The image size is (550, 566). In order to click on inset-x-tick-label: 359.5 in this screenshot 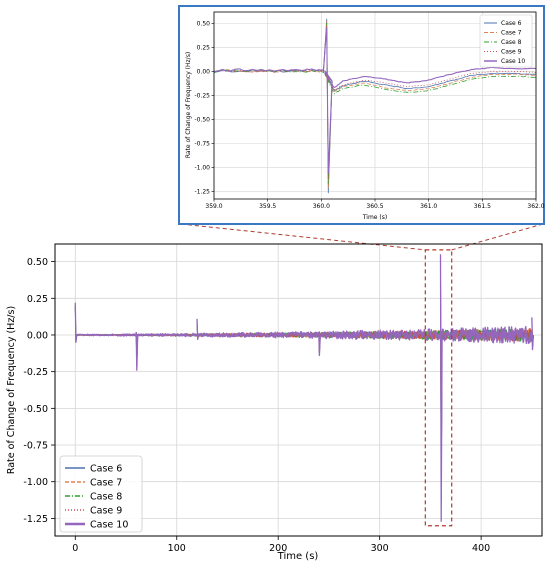, I will do `click(267, 206)`.